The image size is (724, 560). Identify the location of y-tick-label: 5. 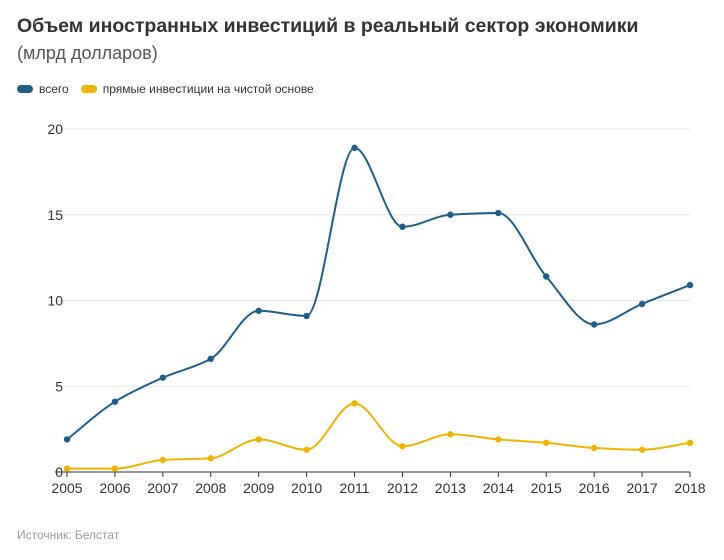
(59, 386).